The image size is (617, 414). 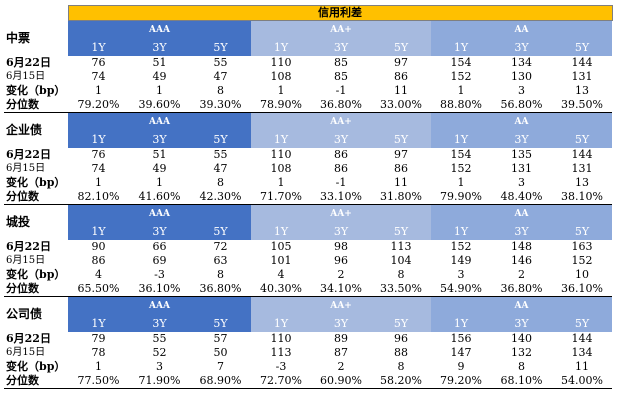 What do you see at coordinates (281, 352) in the screenshot?
I see `value-cell: 113` at bounding box center [281, 352].